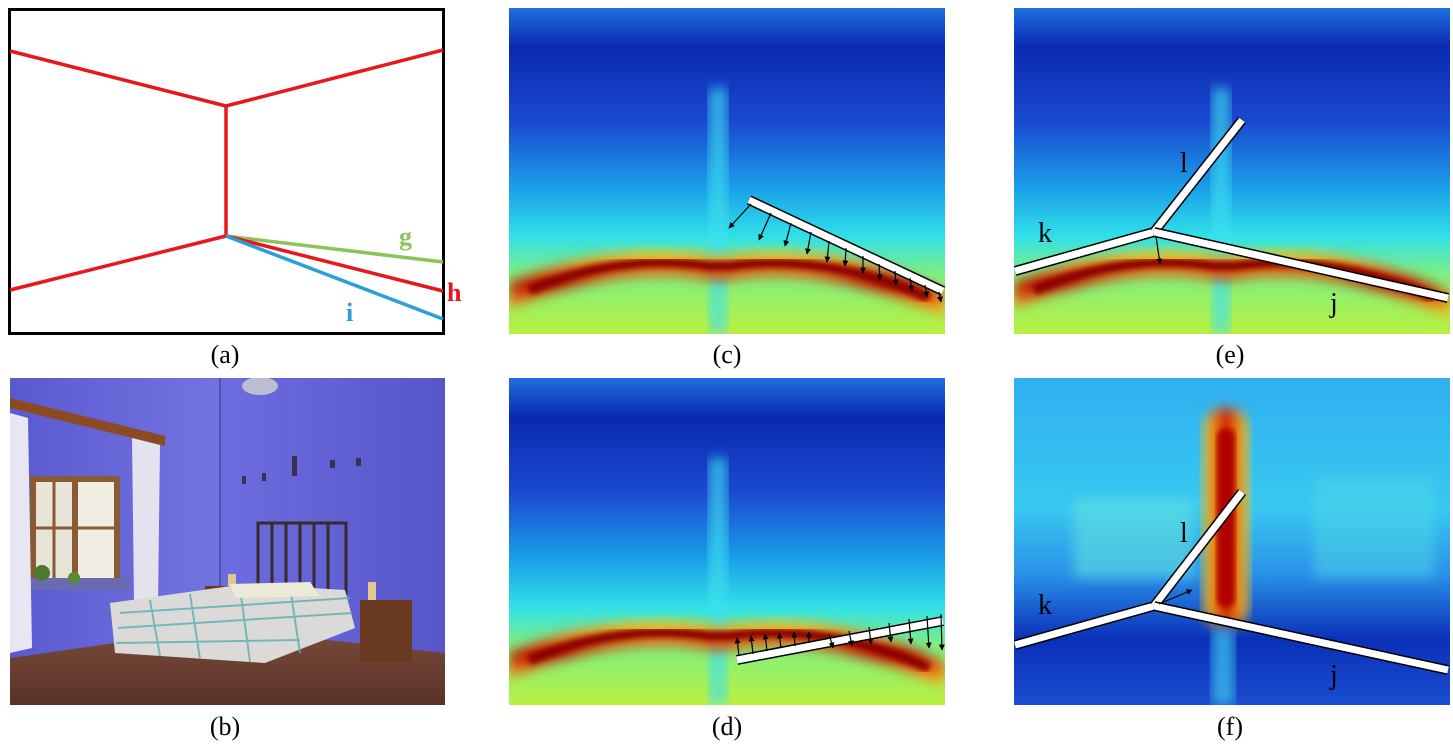 The height and width of the screenshot is (749, 1453). Describe the element at coordinates (405, 236) in the screenshot. I see `label-g: g` at that location.